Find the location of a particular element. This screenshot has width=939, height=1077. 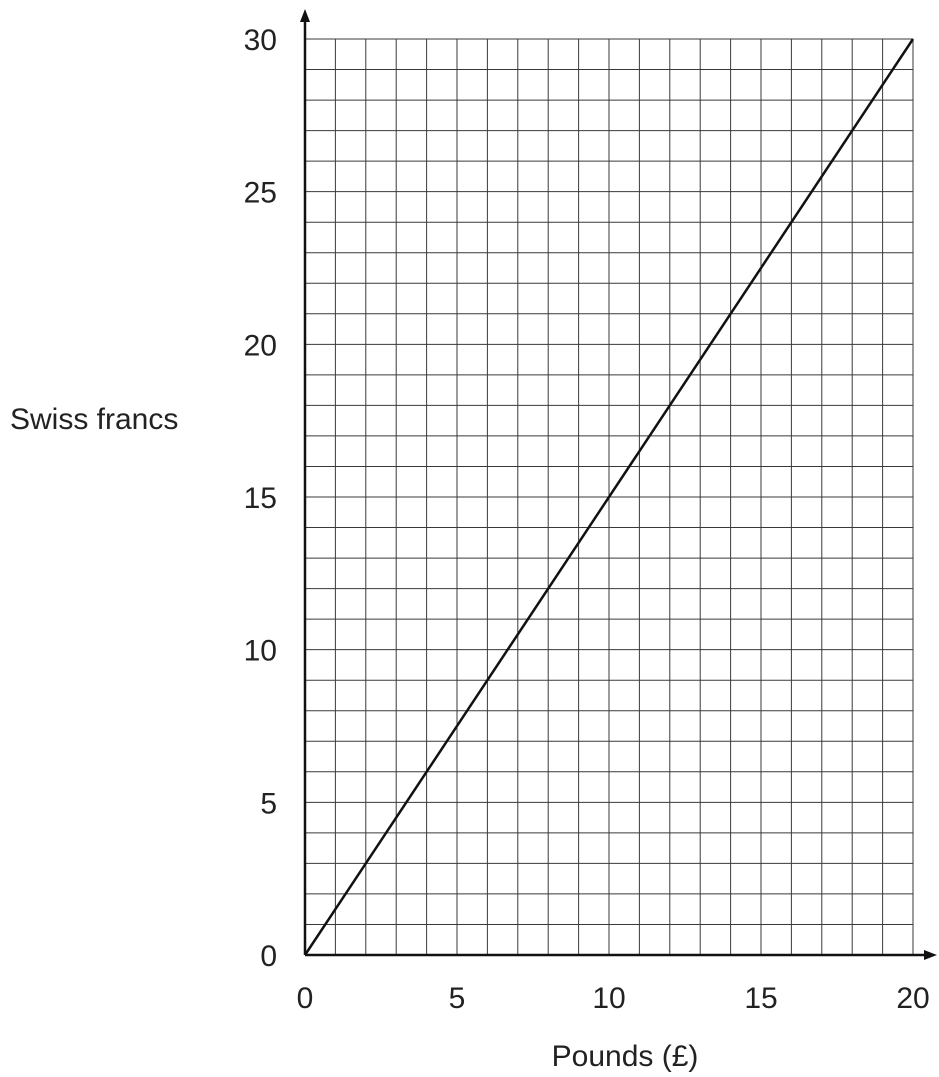

x-tick-label: 15 is located at coordinates (760, 998).